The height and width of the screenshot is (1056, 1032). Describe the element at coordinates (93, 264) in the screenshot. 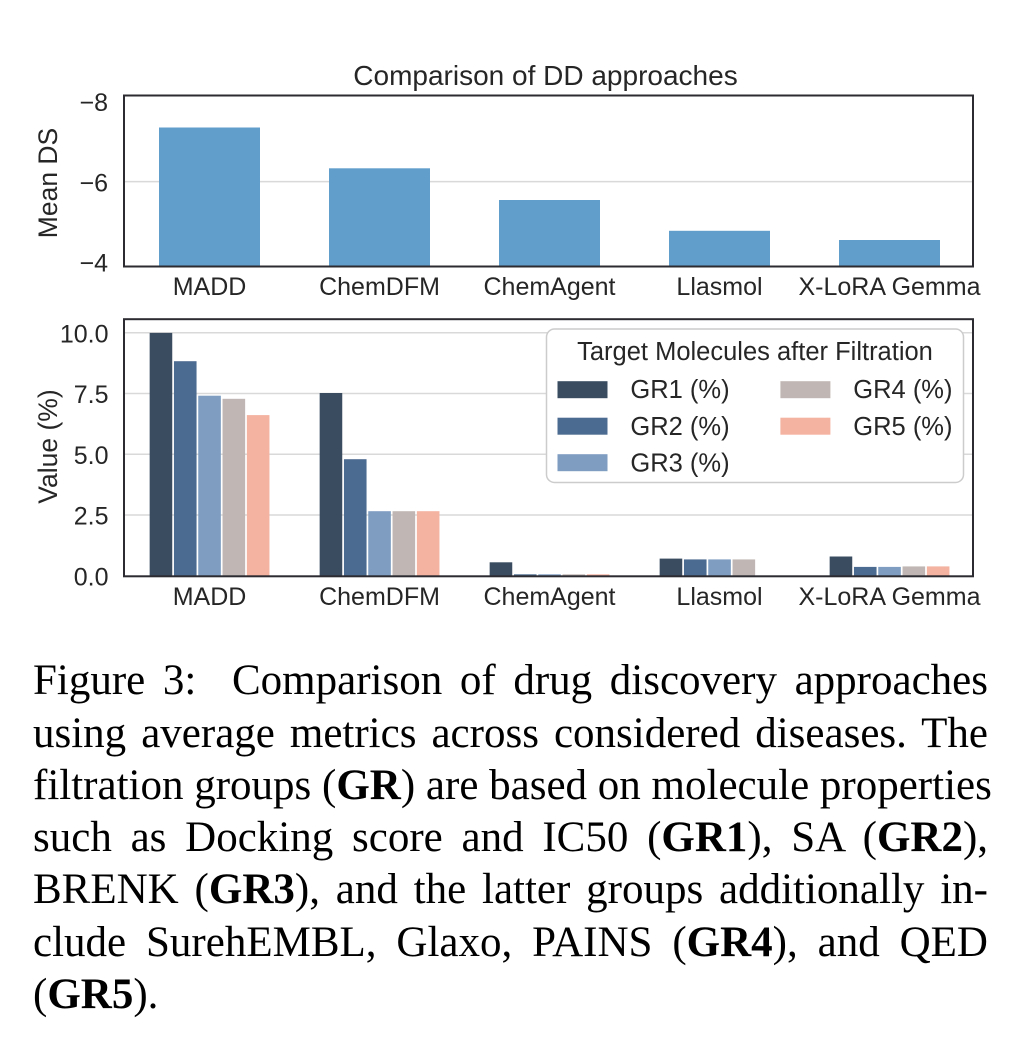

I see `svg-text: −4` at that location.